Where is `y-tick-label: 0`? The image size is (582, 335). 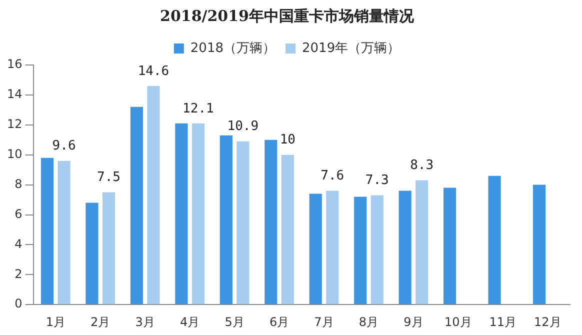 y-tick-label: 0 is located at coordinates (18, 303).